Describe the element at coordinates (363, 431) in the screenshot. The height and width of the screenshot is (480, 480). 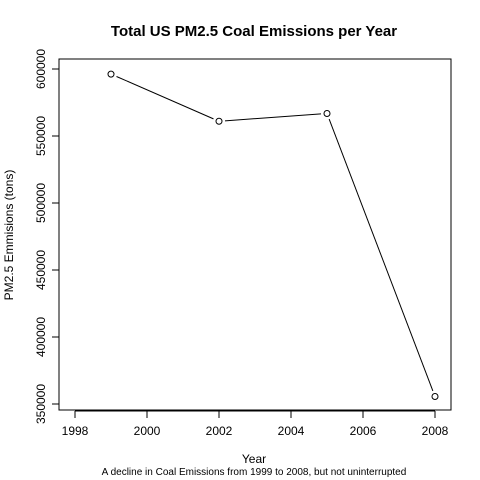
I see `x-tick-label: 2006` at that location.